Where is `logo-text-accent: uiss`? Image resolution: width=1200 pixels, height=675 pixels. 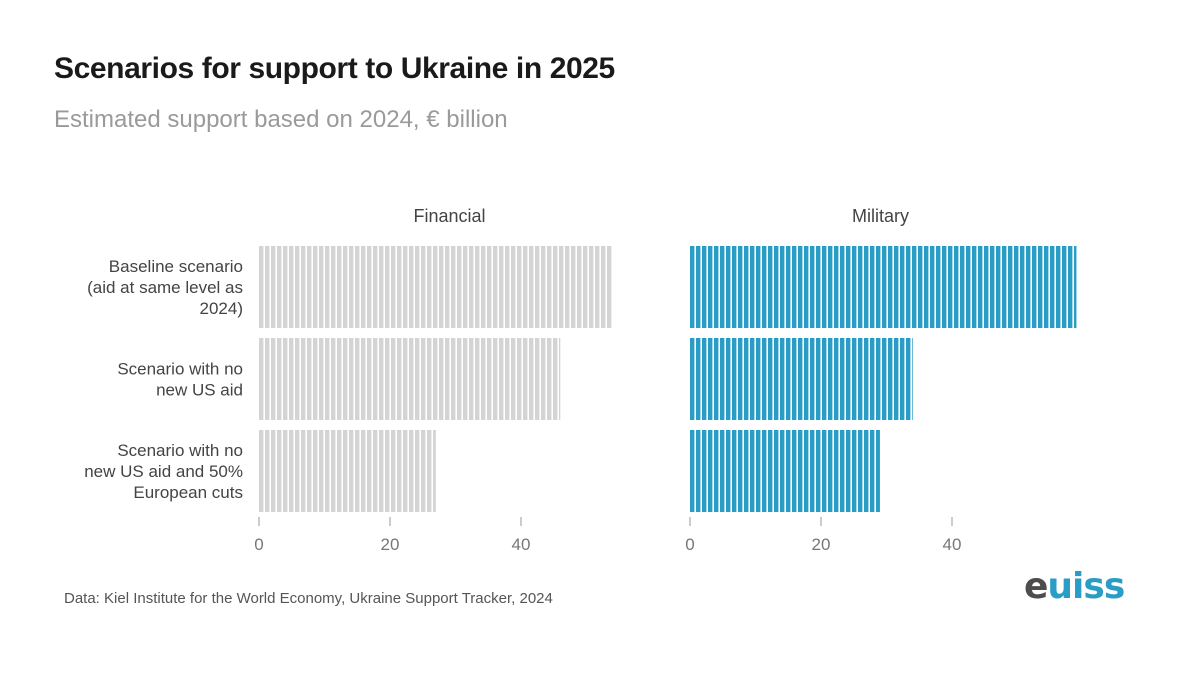
logo-text-accent: uiss is located at coordinates (1086, 586).